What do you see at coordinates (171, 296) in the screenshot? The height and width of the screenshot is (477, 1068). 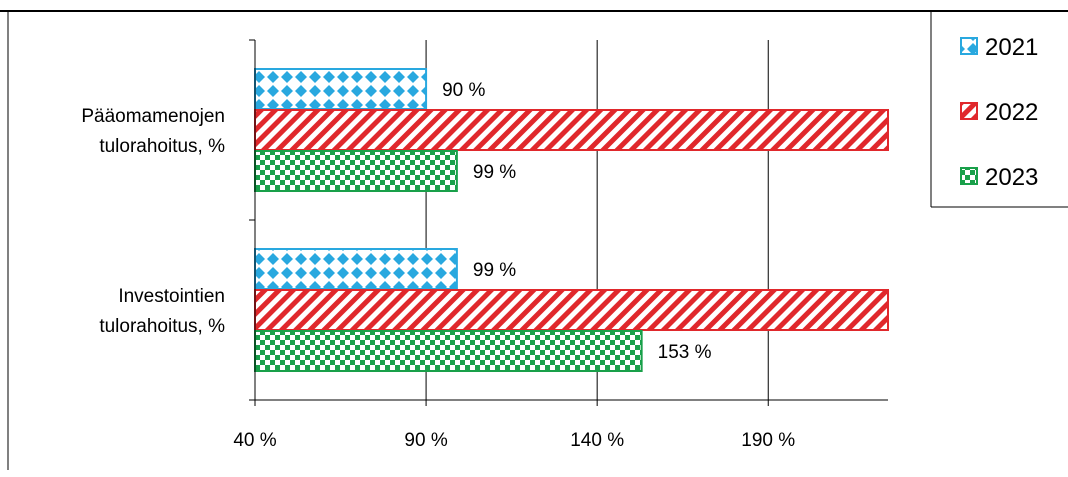 I see `category-label: Investointien` at bounding box center [171, 296].